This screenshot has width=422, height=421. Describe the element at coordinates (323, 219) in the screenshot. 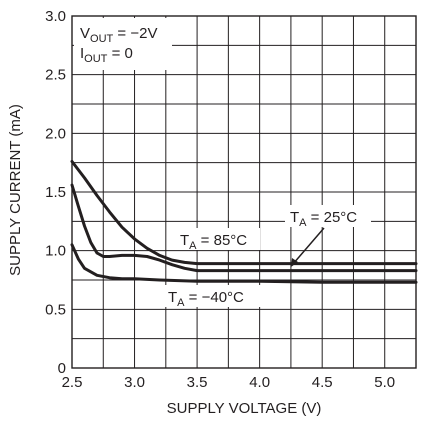

I see `label-25c: TA = 25°C` at that location.